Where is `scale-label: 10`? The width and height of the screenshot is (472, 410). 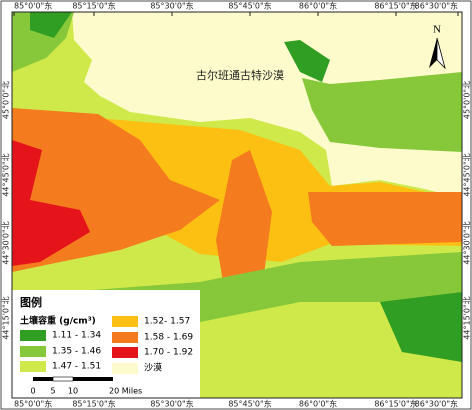
scale-label: 10 is located at coordinates (73, 391).